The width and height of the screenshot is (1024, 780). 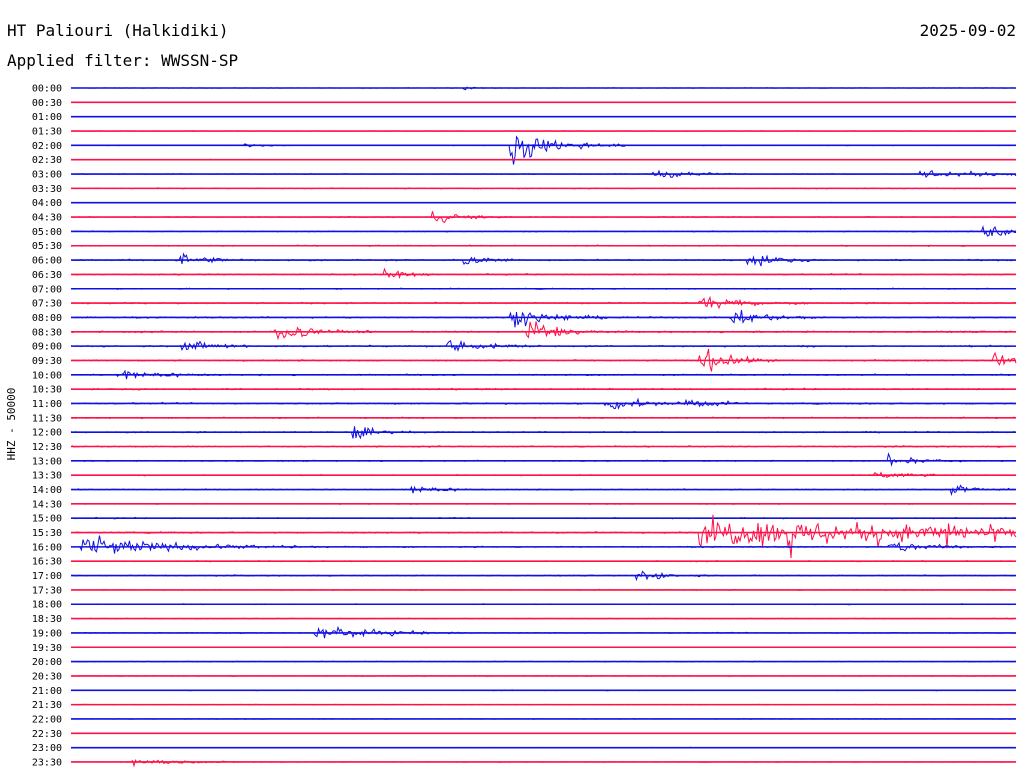 I want to click on time-tick-2330: 23:30, so click(x=47, y=762).